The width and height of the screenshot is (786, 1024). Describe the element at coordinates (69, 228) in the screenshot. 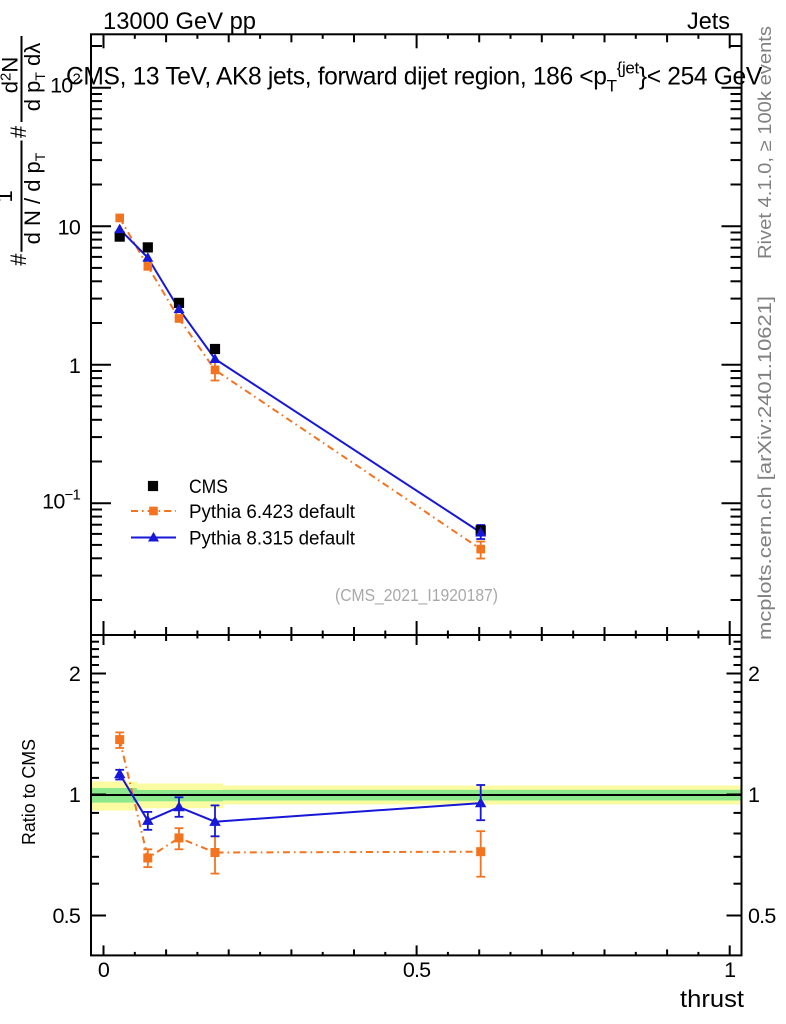

I see `svg-text: 10` at that location.